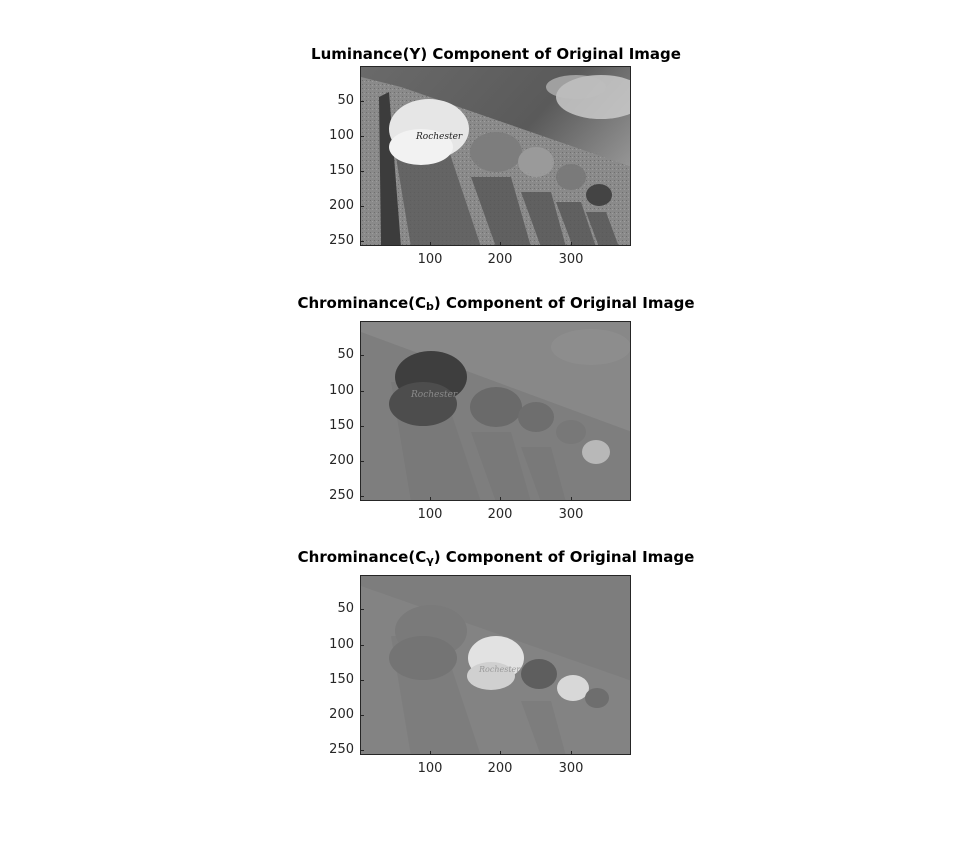 Image resolution: width=958 pixels, height=850 pixels. What do you see at coordinates (495, 156) in the screenshot?
I see `luminance-image: Rochester` at bounding box center [495, 156].